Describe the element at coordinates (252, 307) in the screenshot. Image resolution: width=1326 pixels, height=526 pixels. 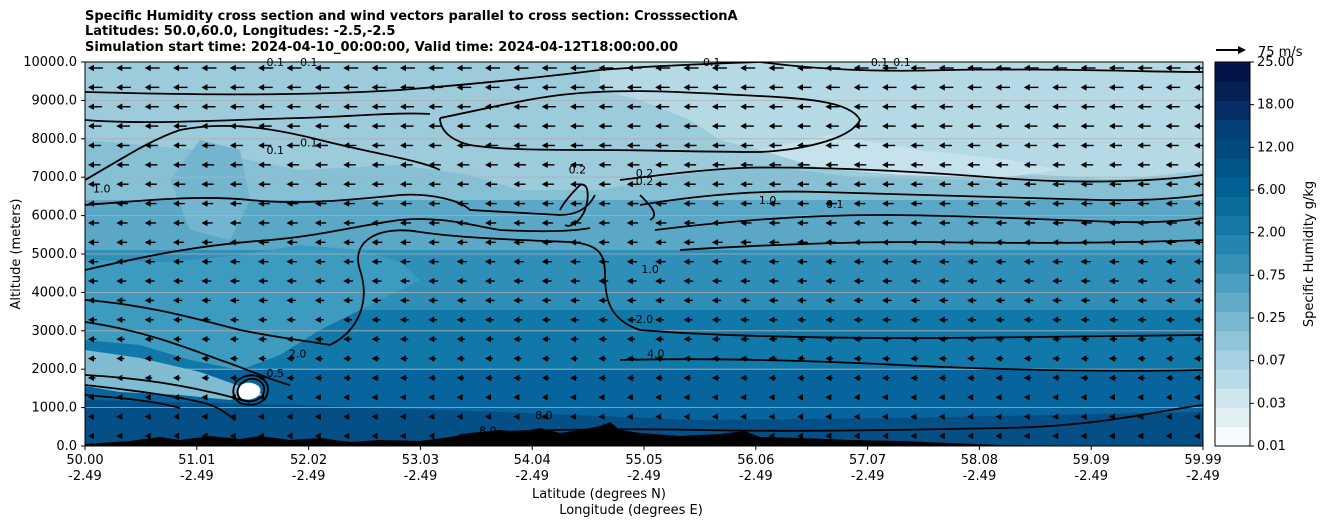
I see `field-moist-tongue-left` at that location.